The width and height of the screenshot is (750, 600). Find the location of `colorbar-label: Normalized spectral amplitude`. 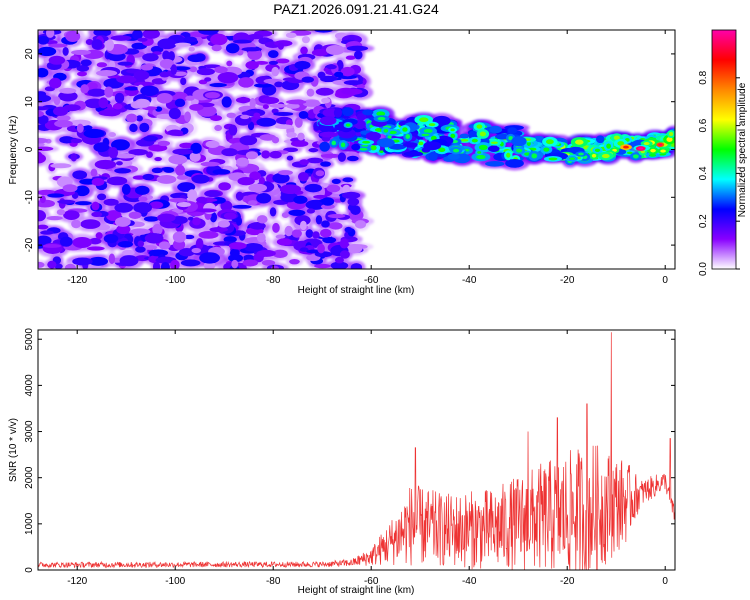

colorbar-label: Normalized spectral amplitude is located at coordinates (742, 149).